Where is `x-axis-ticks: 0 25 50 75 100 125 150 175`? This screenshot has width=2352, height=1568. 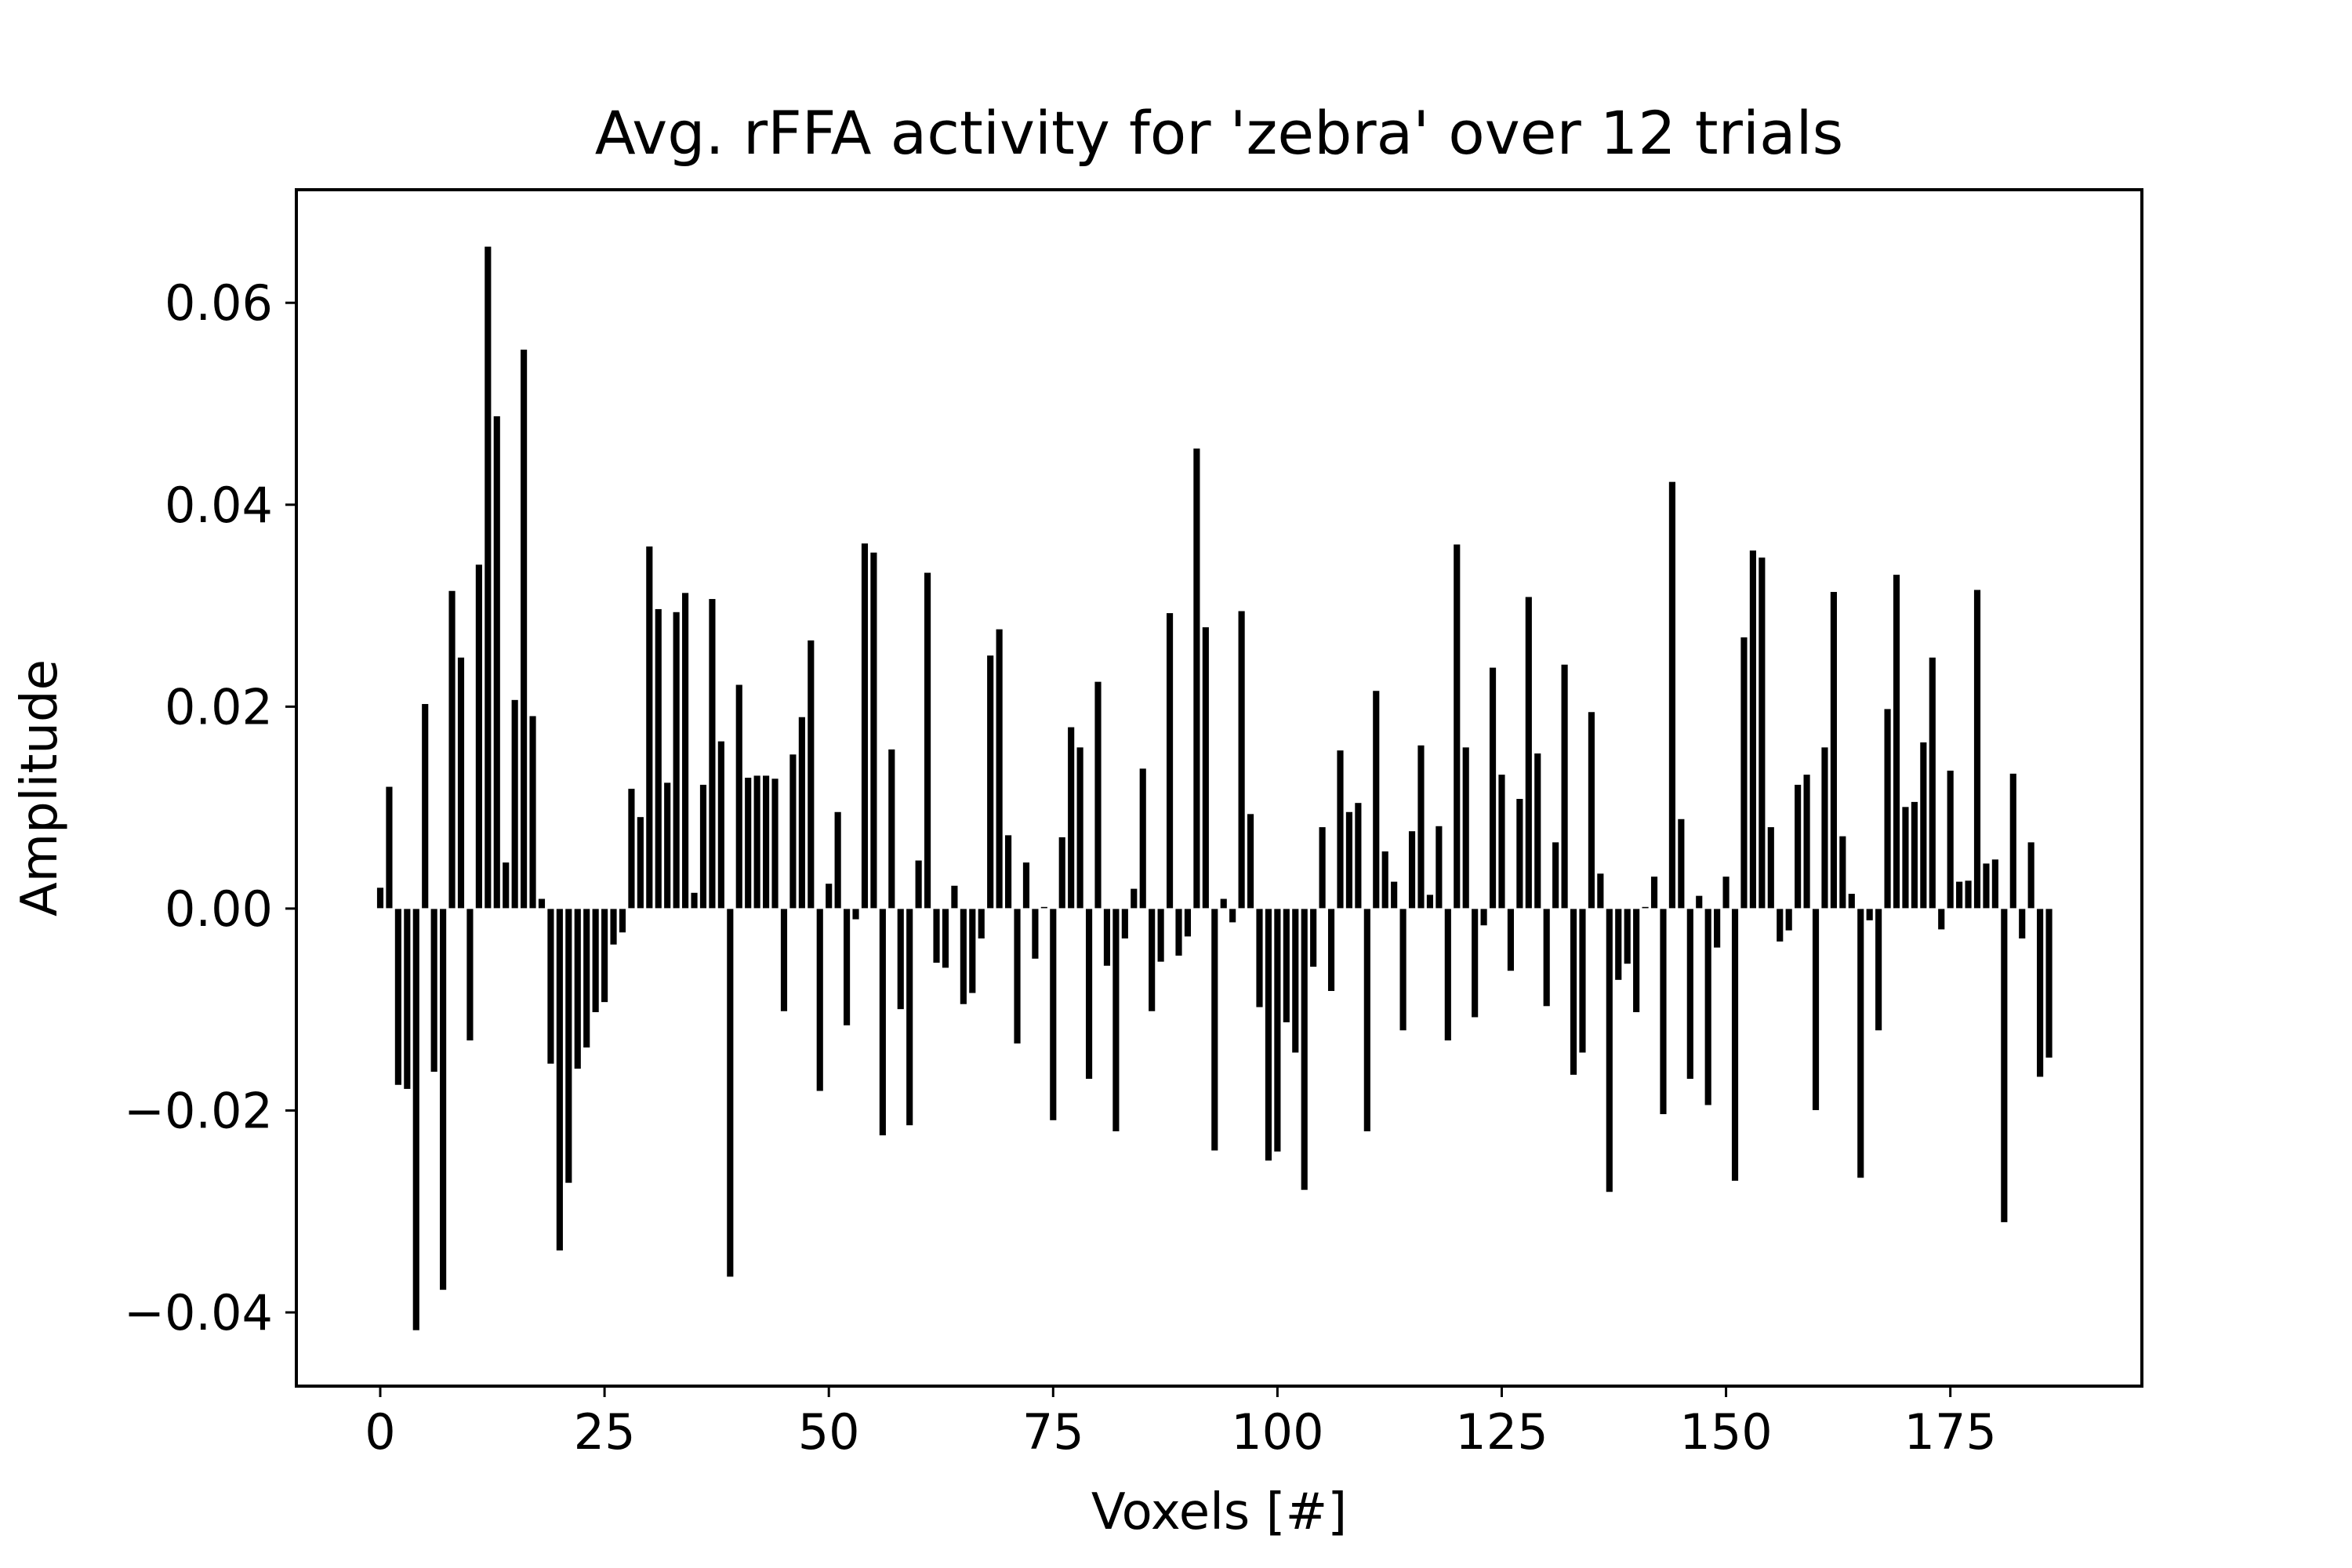
x-axis-ticks: 0 25 50 75 100 125 150 175 is located at coordinates (1181, 1423).